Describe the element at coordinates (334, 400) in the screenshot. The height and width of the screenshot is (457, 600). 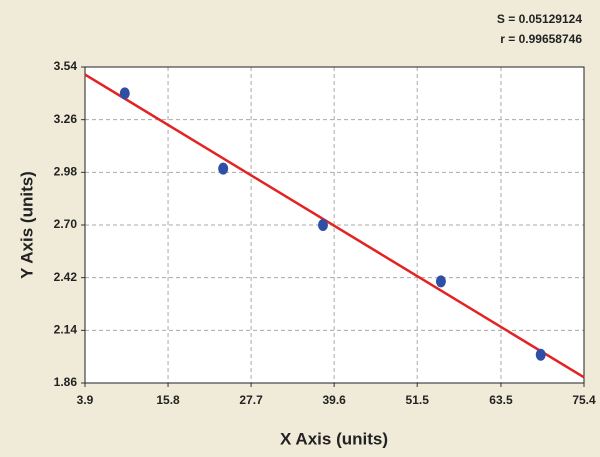
I see `x-tick-label: 39.6` at that location.